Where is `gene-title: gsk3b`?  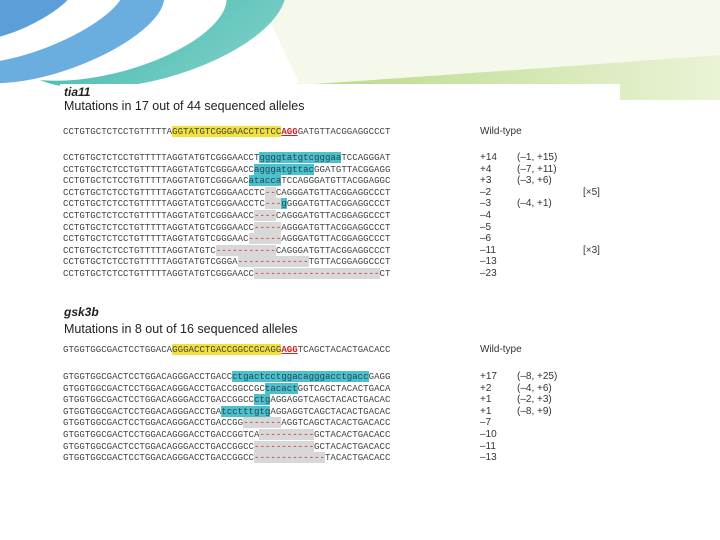
gene-title: gsk3b is located at coordinates (81, 312).